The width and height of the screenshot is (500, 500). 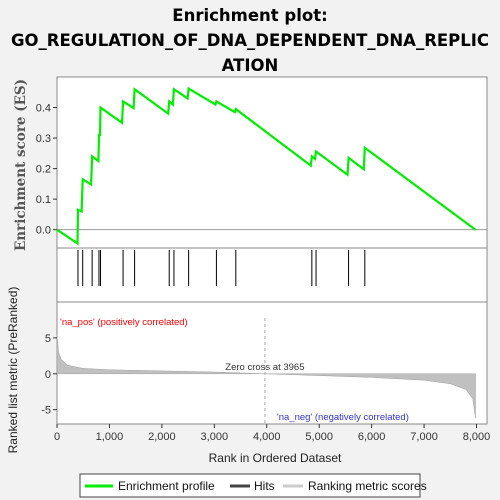 What do you see at coordinates (46, 411) in the screenshot?
I see `rank-y-tick-label: -5` at bounding box center [46, 411].